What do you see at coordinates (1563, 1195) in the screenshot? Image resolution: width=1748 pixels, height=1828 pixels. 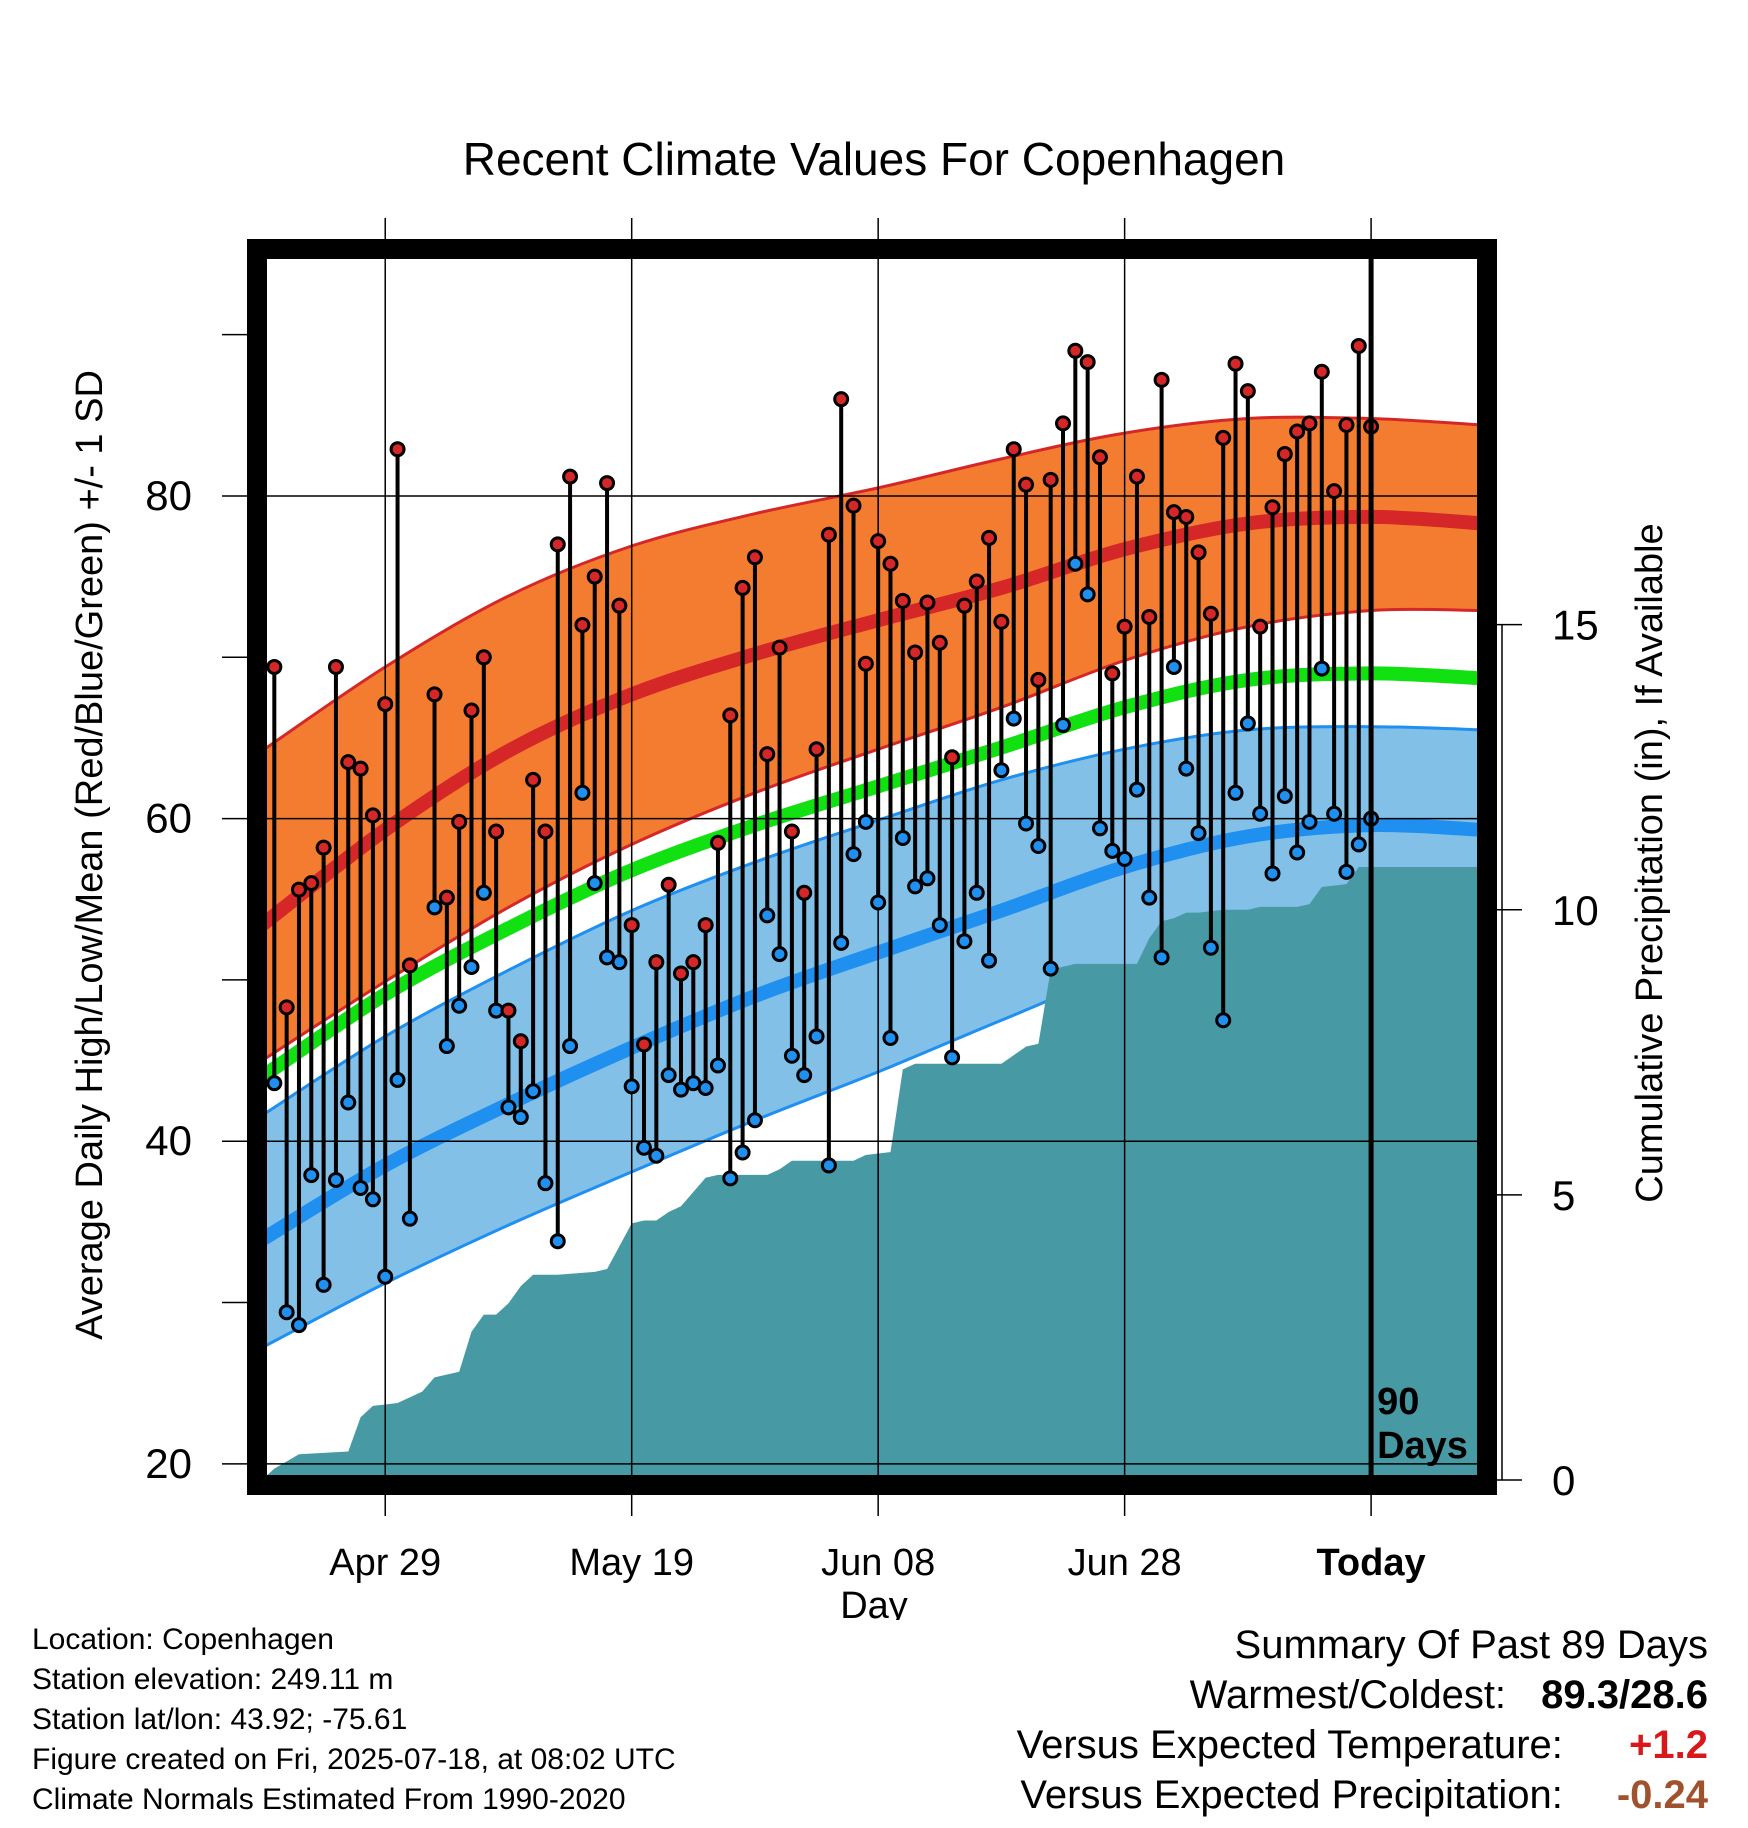 I see `y2-tick-label: 5` at bounding box center [1563, 1195].